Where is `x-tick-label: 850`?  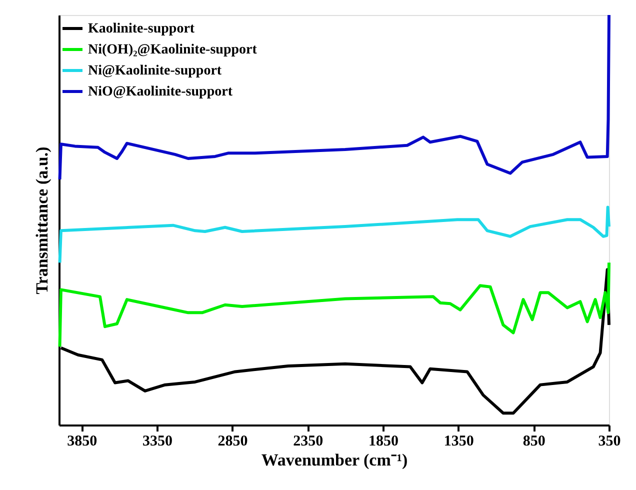 x-tick-label: 850 is located at coordinates (534, 442).